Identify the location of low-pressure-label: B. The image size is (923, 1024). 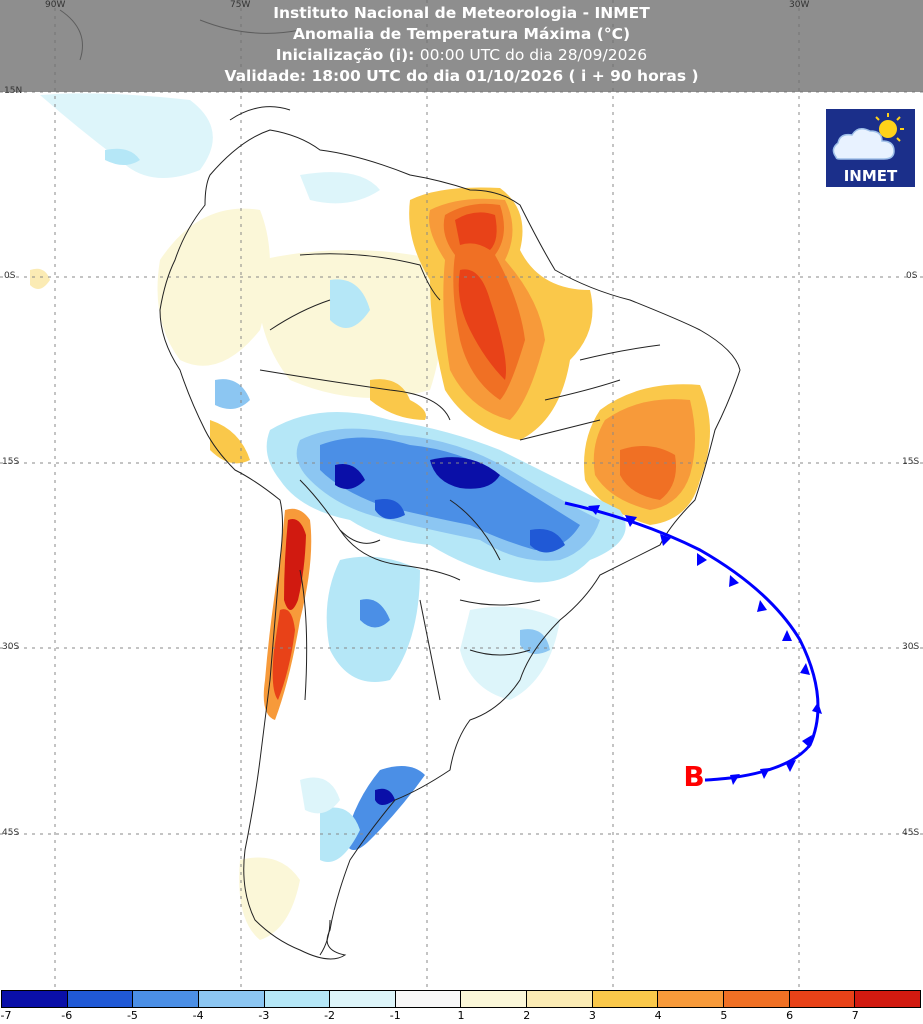
(693, 776).